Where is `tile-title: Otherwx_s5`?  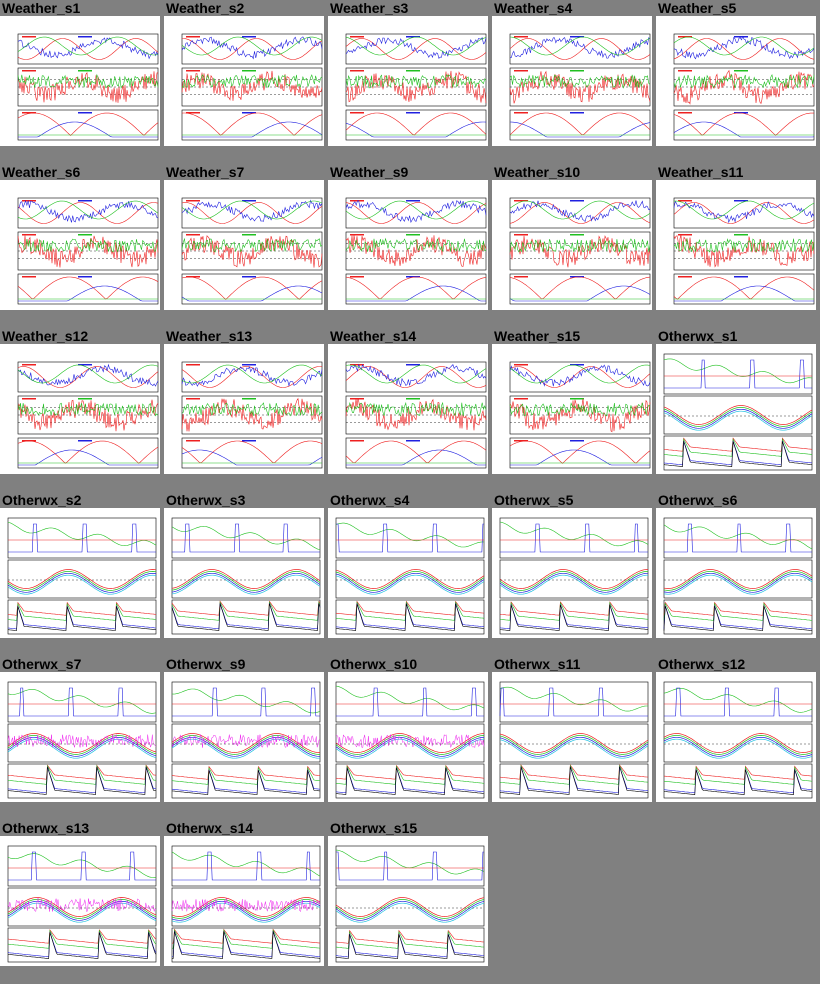
tile-title: Otherwx_s5 is located at coordinates (534, 500).